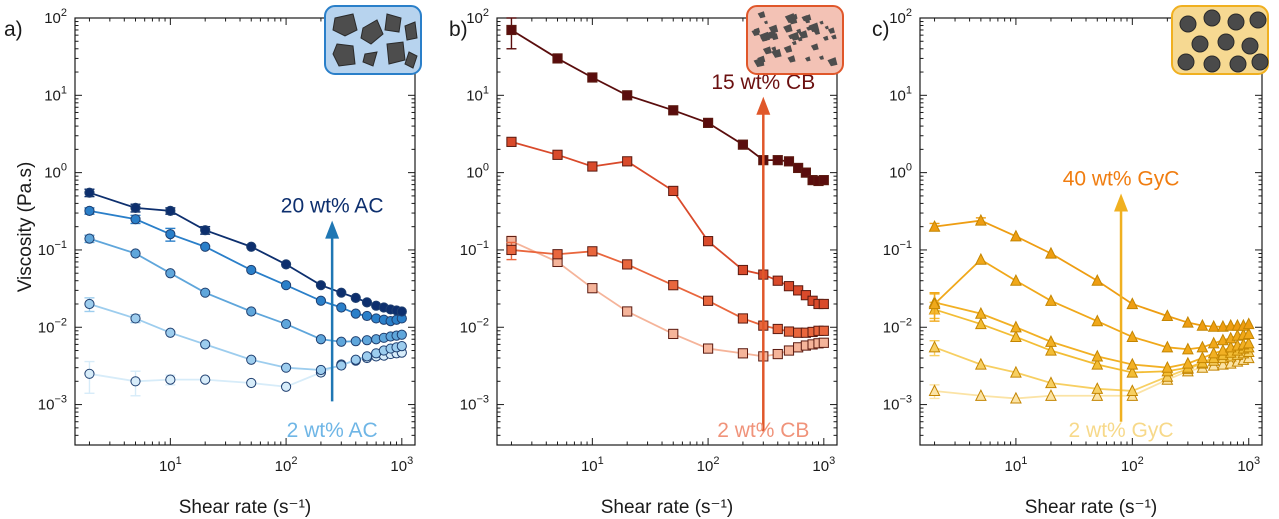 This screenshot has height=519, width=1279. Describe the element at coordinates (458, 29) in the screenshot. I see `panel-label: b)` at that location.